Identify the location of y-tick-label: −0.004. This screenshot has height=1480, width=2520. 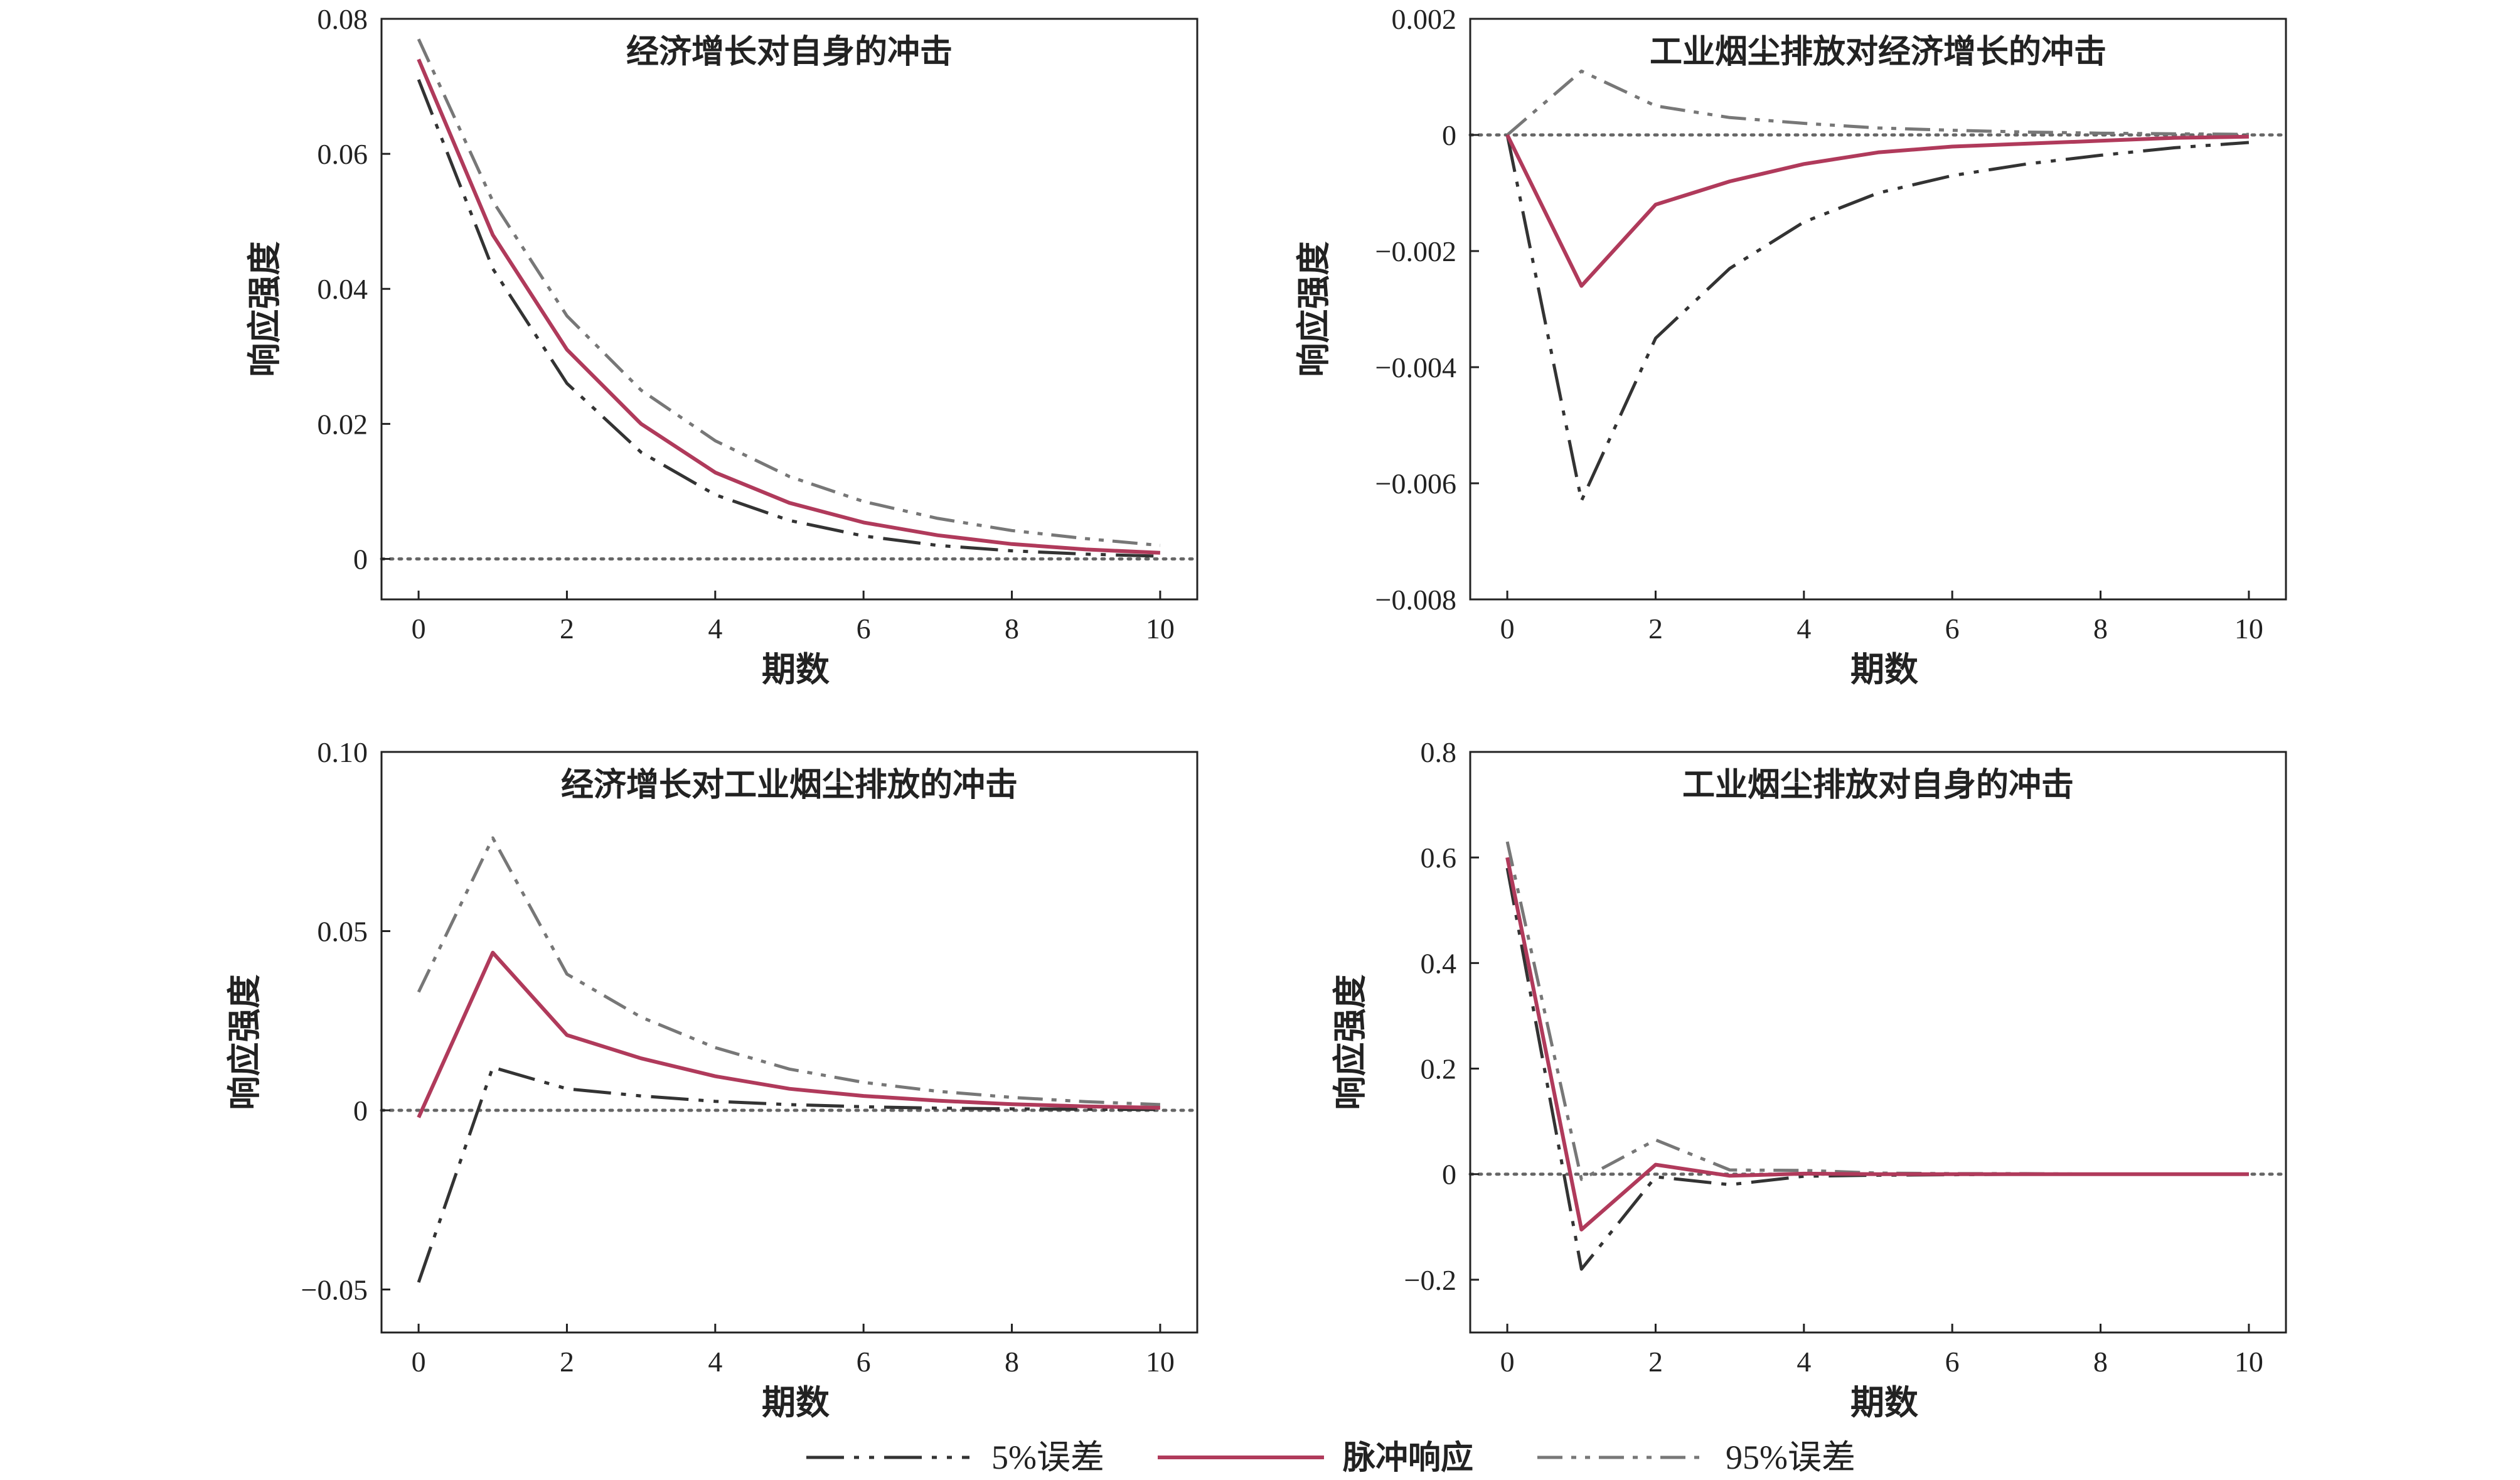
(1415, 367).